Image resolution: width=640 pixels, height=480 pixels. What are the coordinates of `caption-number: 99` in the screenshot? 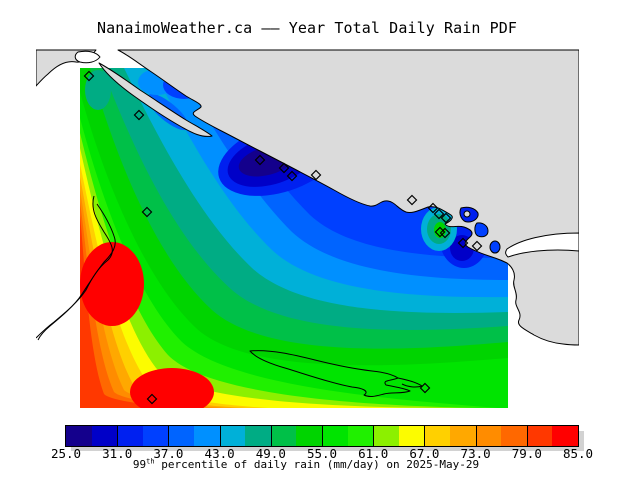 It's located at (139, 464).